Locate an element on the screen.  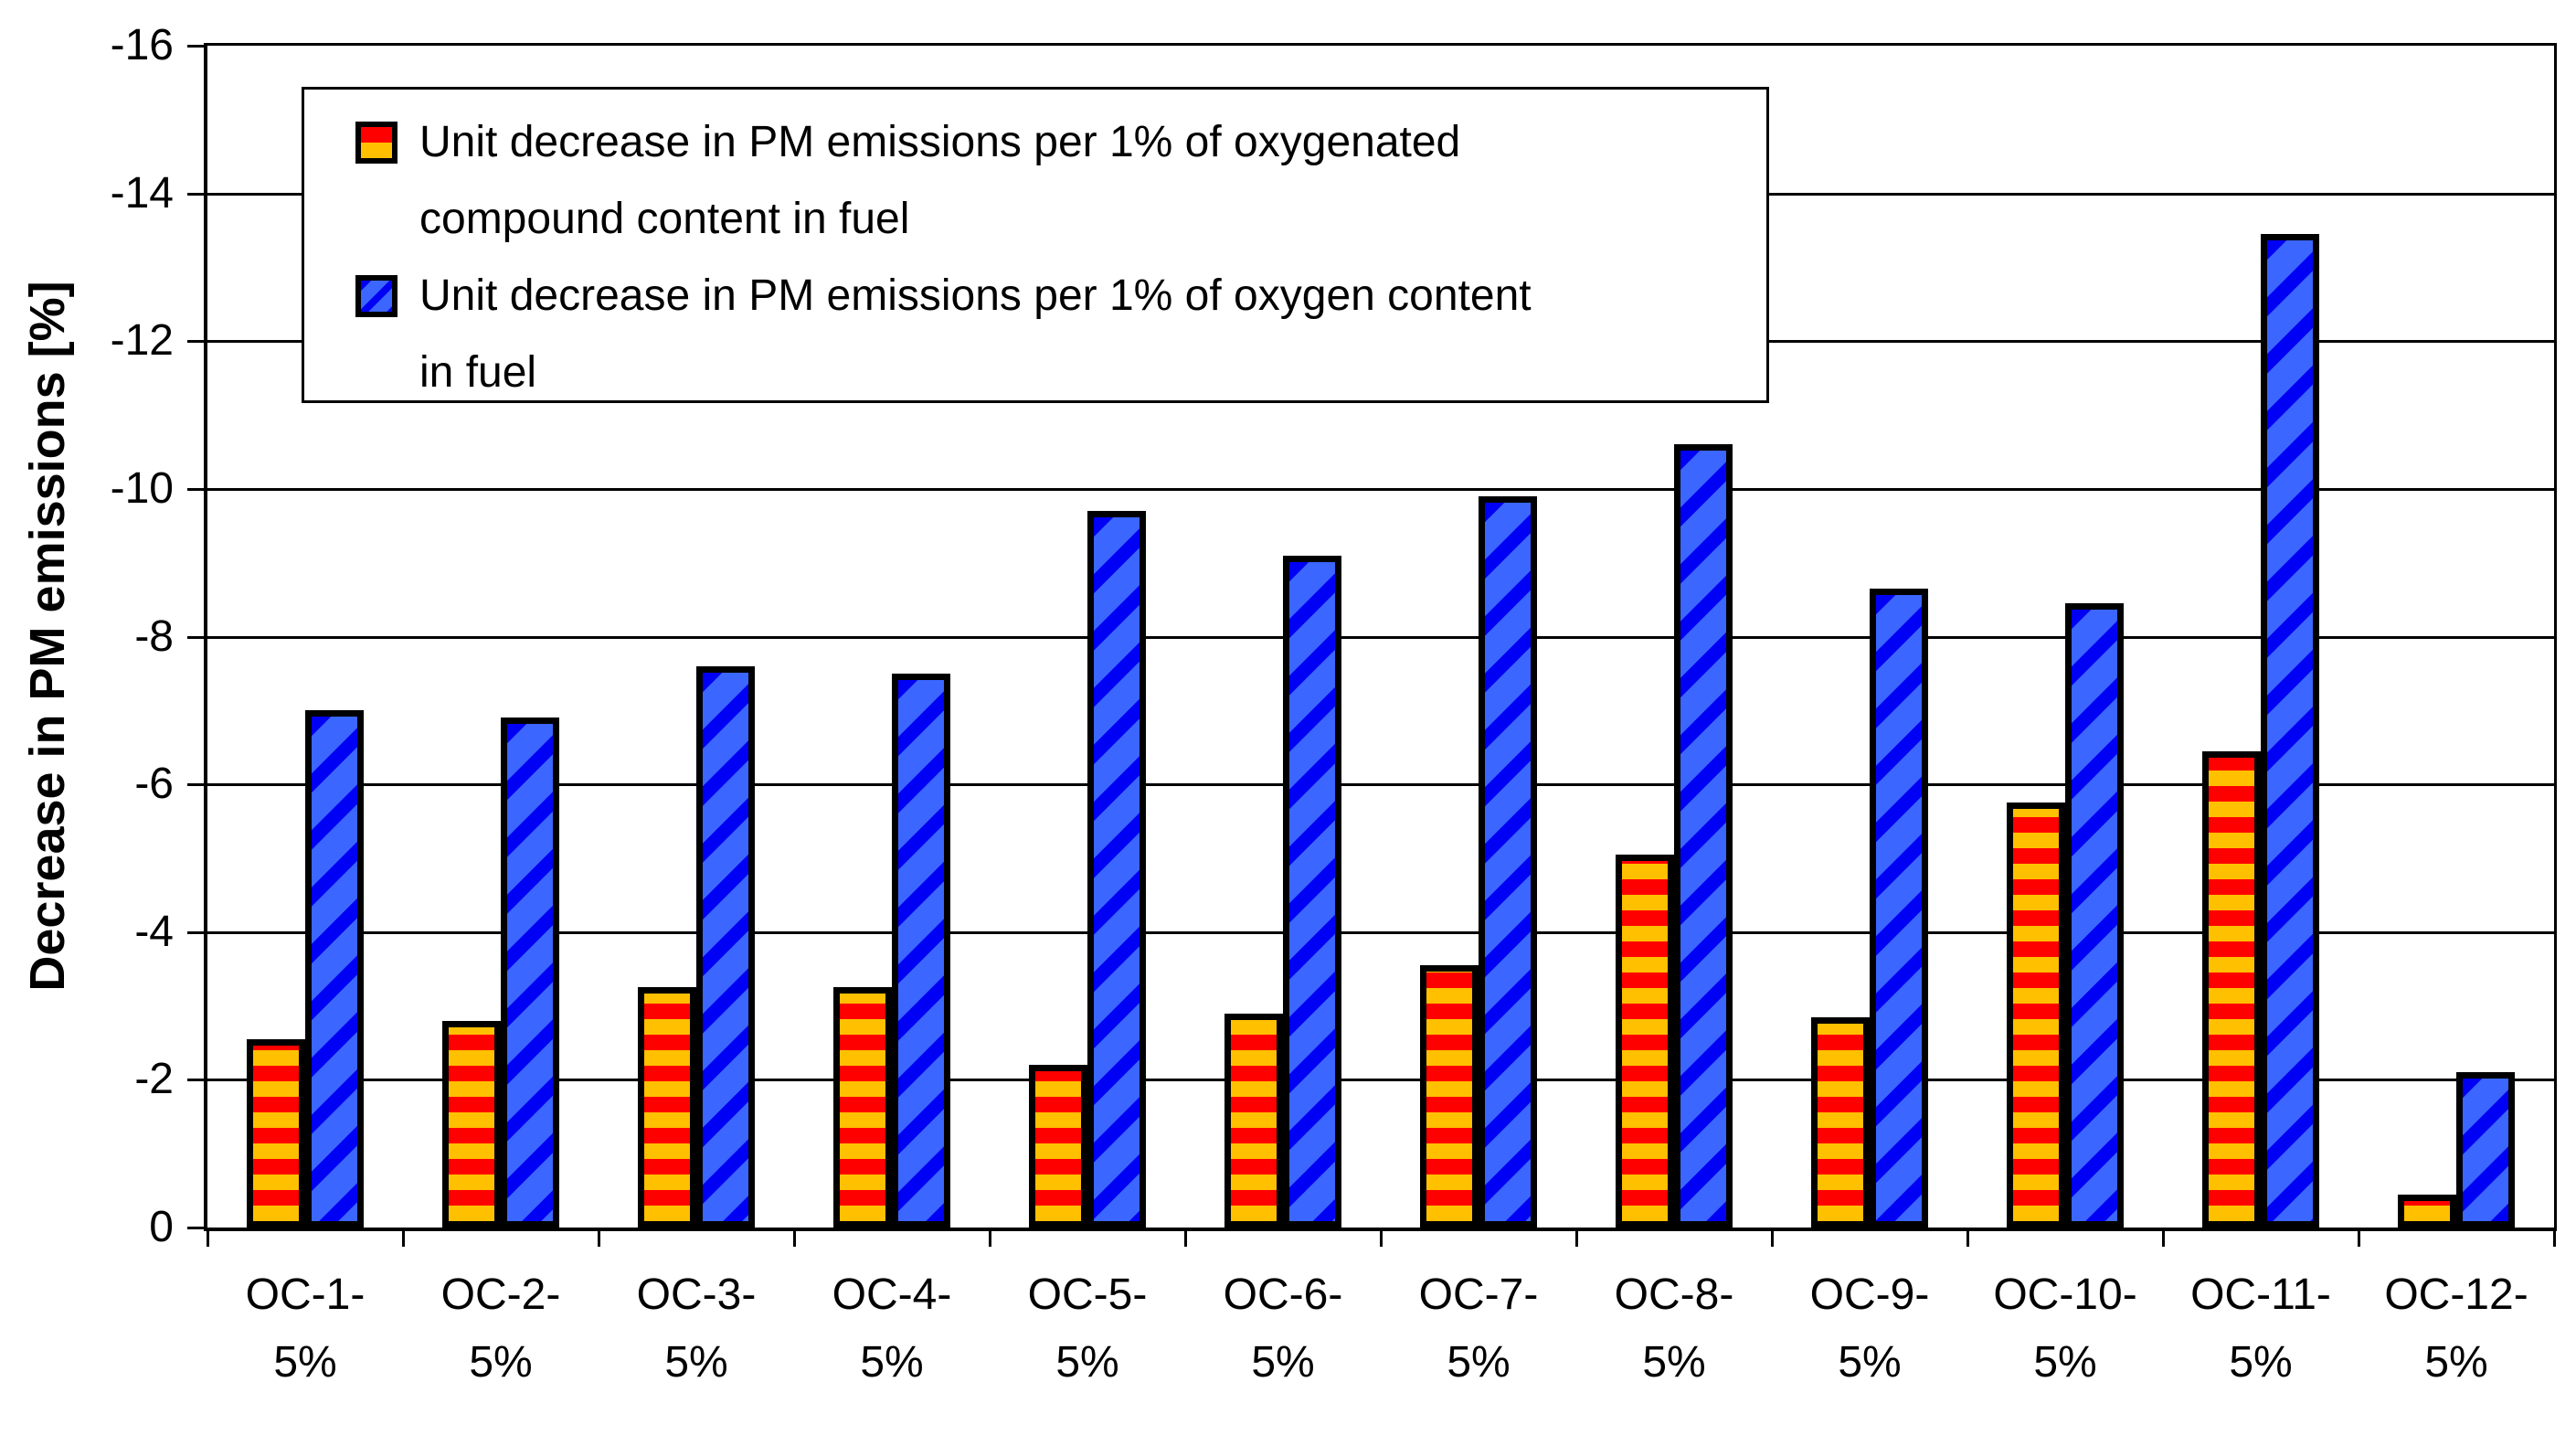
x-axis-label-line: OC-7- is located at coordinates (1478, 1294).